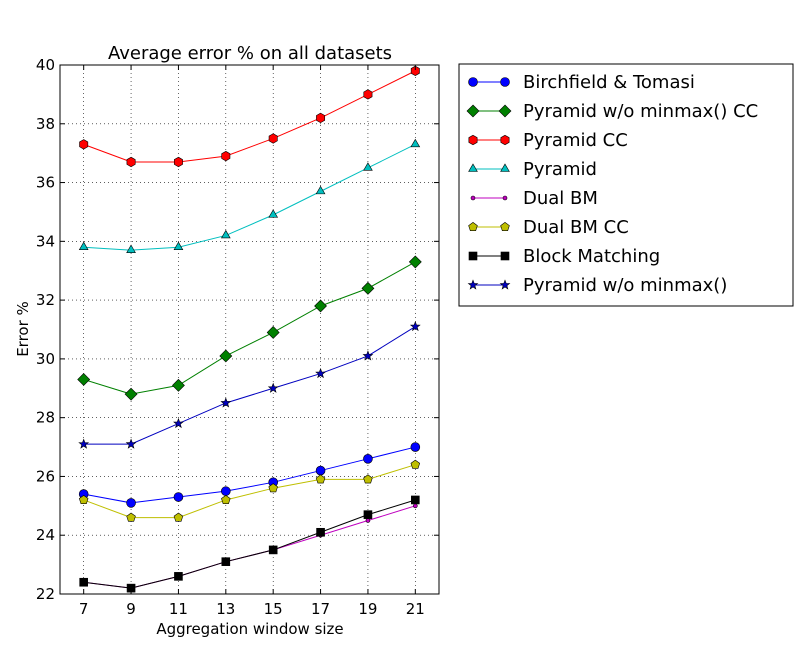  Describe the element at coordinates (226, 356) in the screenshot. I see `data-point-s2-x13` at that location.